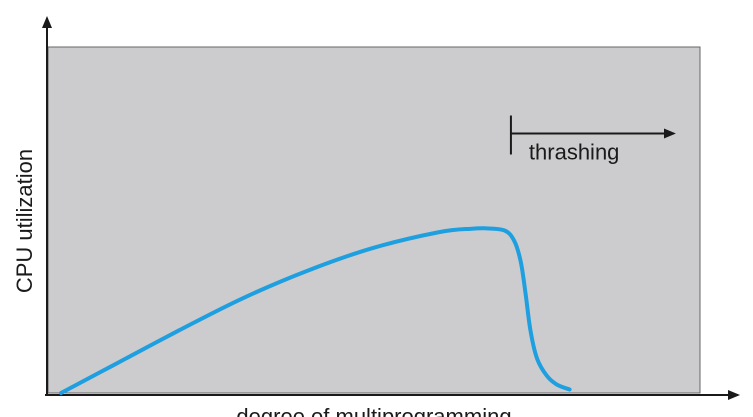 Image resolution: width=753 pixels, height=417 pixels. I want to click on thrashing-label: thrashing, so click(574, 152).